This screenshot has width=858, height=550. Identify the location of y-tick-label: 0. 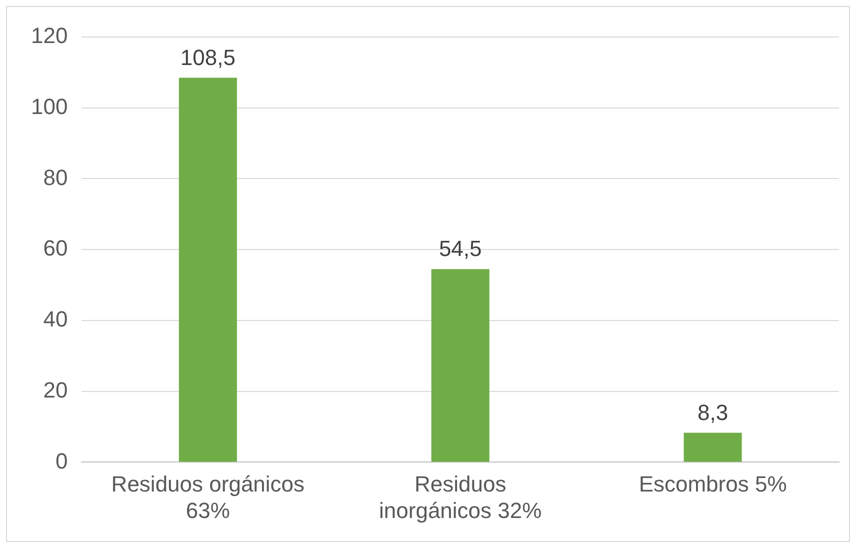
(61, 461).